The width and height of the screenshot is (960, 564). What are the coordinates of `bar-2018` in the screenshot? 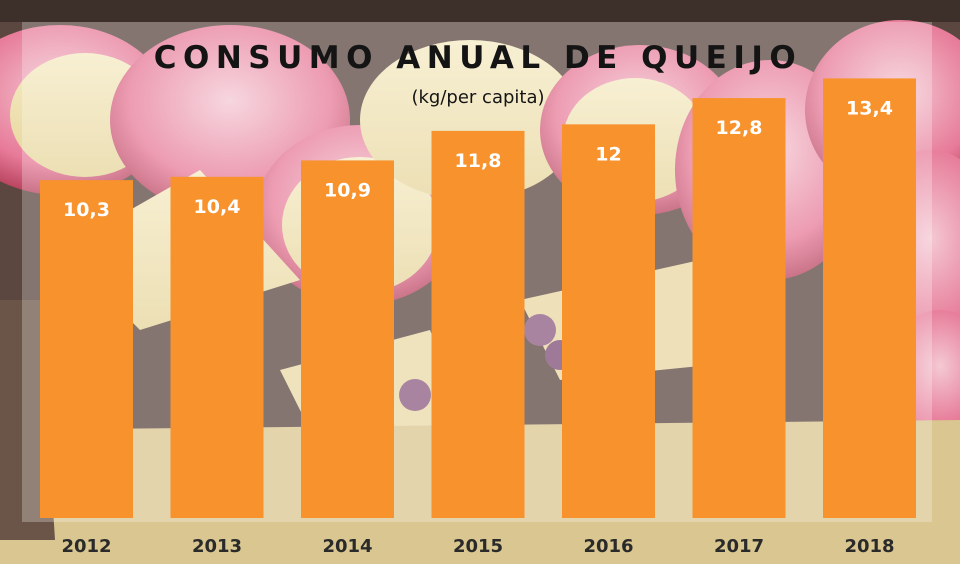 It's located at (869, 298).